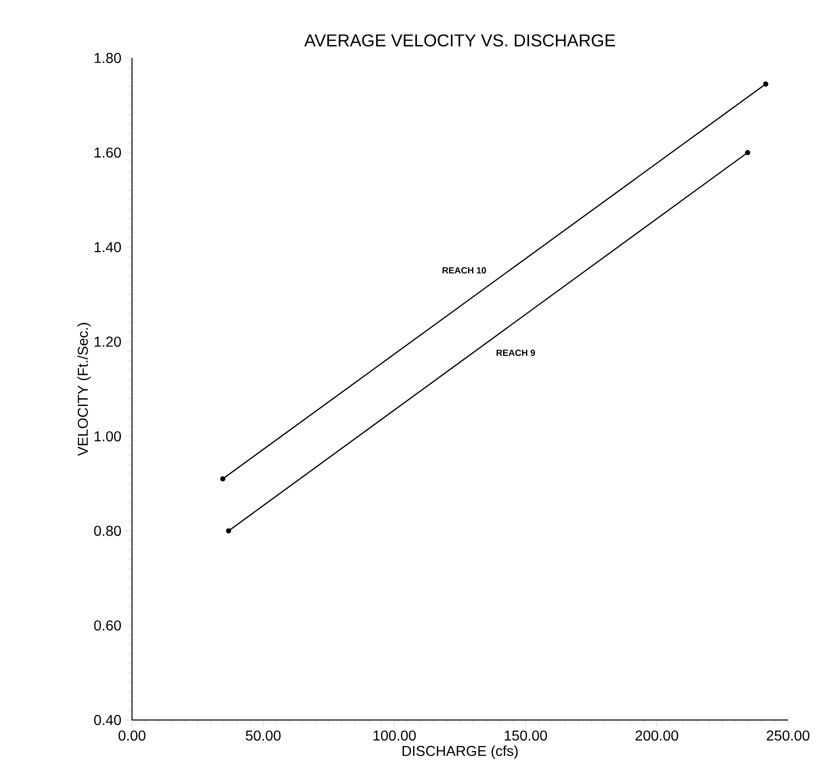 This screenshot has width=828, height=772. I want to click on chart-title: AVERAGE VELOCITY VS. DISCHARGE, so click(460, 40).